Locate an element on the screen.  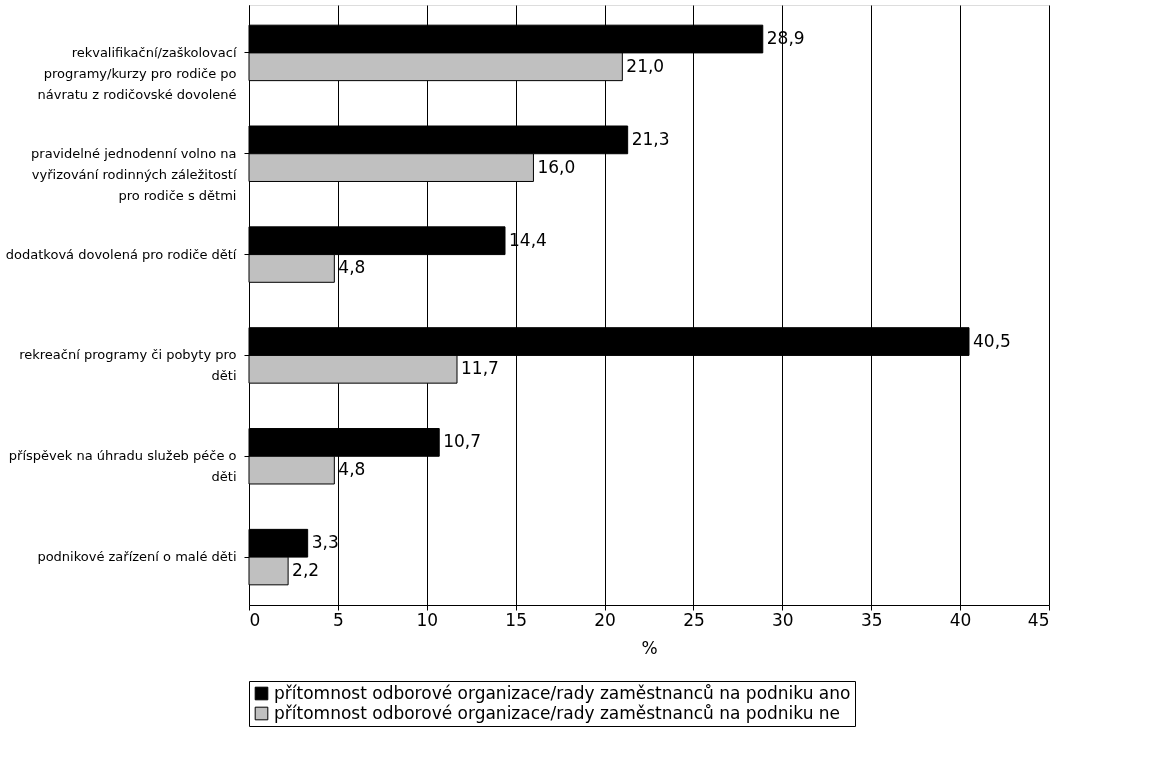
data-label: 11,7 is located at coordinates (480, 368).